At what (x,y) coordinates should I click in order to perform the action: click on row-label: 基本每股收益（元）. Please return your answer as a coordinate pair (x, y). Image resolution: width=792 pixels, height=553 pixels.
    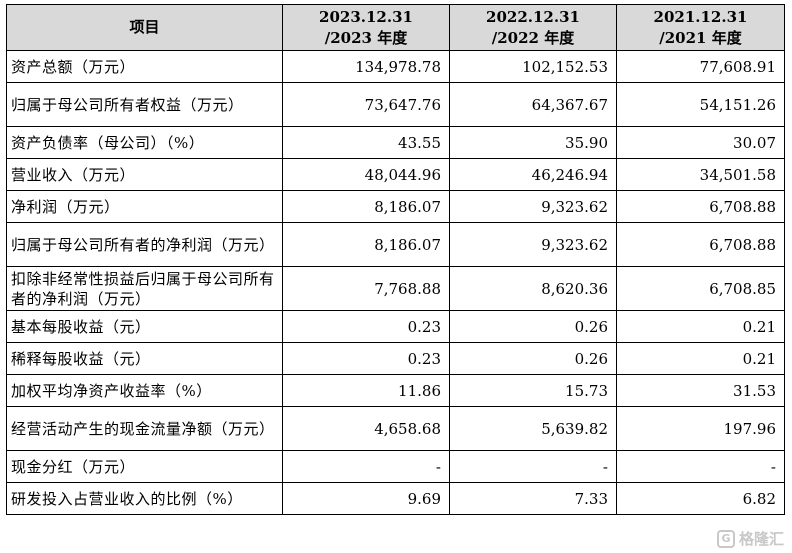
    Looking at the image, I should click on (144, 326).